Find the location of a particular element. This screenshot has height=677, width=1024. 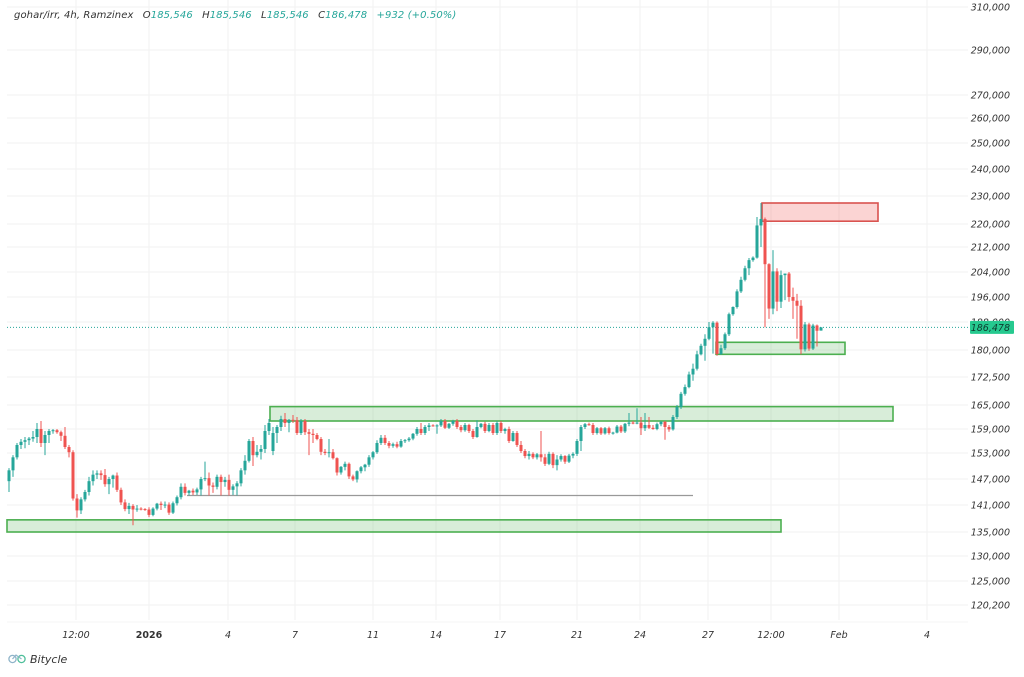

current-price-label: 186,478 is located at coordinates (990, 328).